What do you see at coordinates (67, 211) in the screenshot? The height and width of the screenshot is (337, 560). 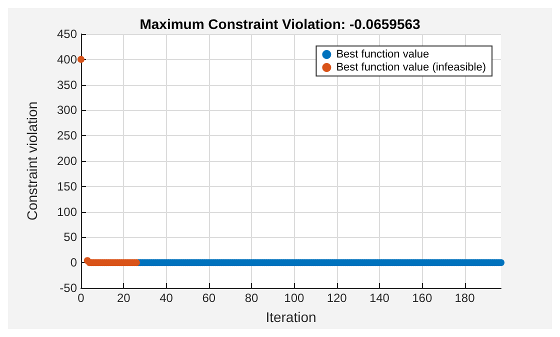 I see `y-tick-label: 100` at bounding box center [67, 211].